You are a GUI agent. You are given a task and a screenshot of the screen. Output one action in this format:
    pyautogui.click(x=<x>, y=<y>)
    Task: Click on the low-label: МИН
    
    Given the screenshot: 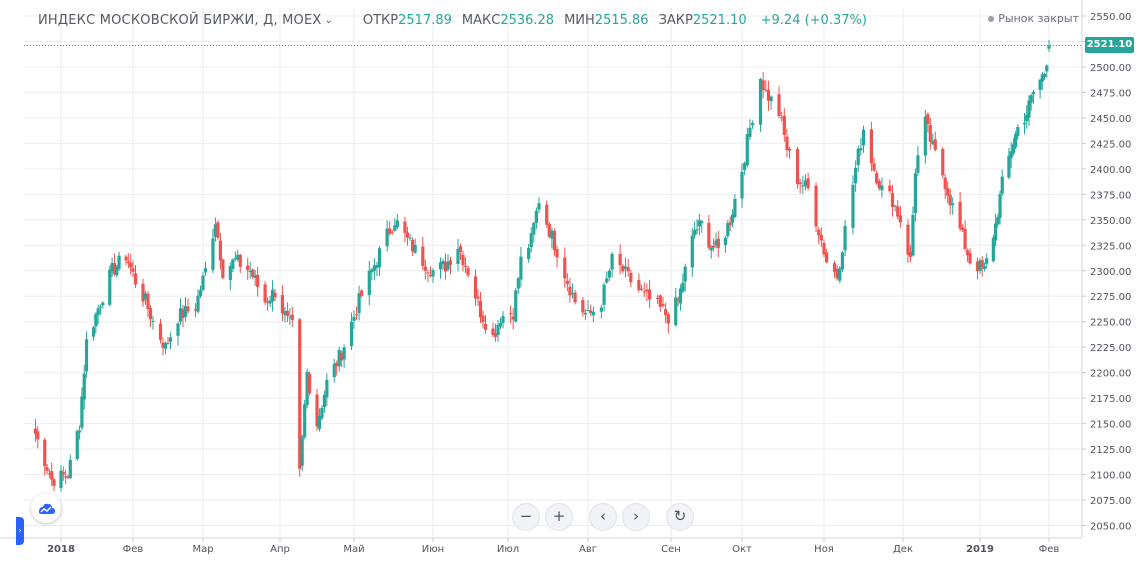 What is the action you would take?
    pyautogui.click(x=579, y=20)
    